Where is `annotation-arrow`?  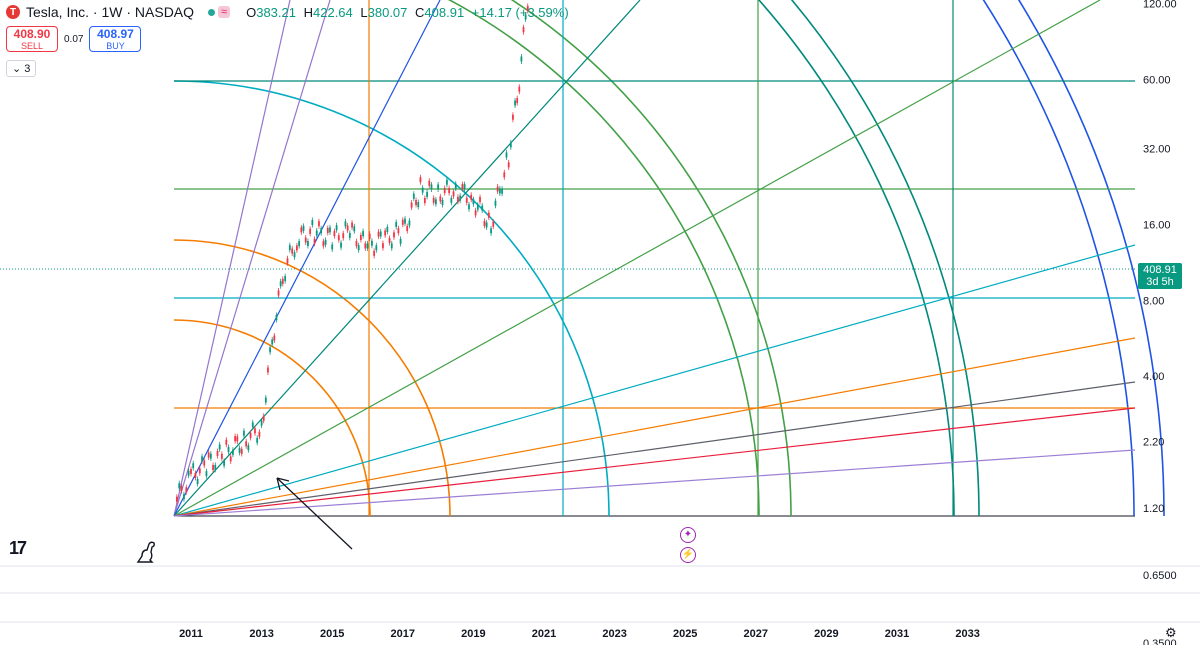
annotation-arrow is located at coordinates (314, 513).